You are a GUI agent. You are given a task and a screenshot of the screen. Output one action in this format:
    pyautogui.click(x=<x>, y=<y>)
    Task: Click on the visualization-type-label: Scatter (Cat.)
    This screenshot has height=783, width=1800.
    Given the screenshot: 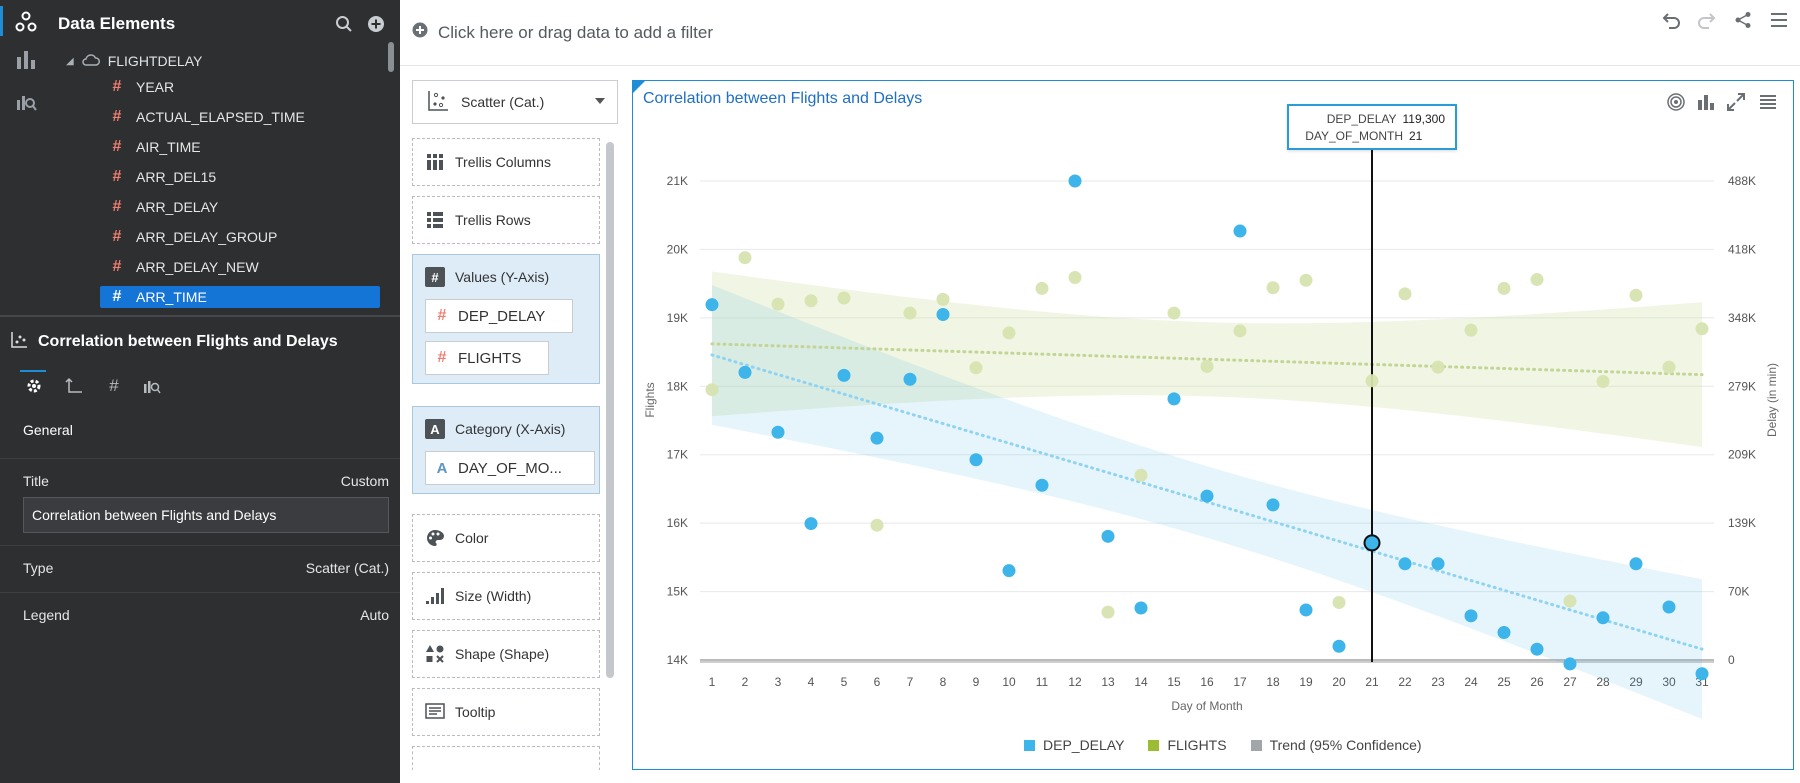 What is the action you would take?
    pyautogui.click(x=503, y=102)
    